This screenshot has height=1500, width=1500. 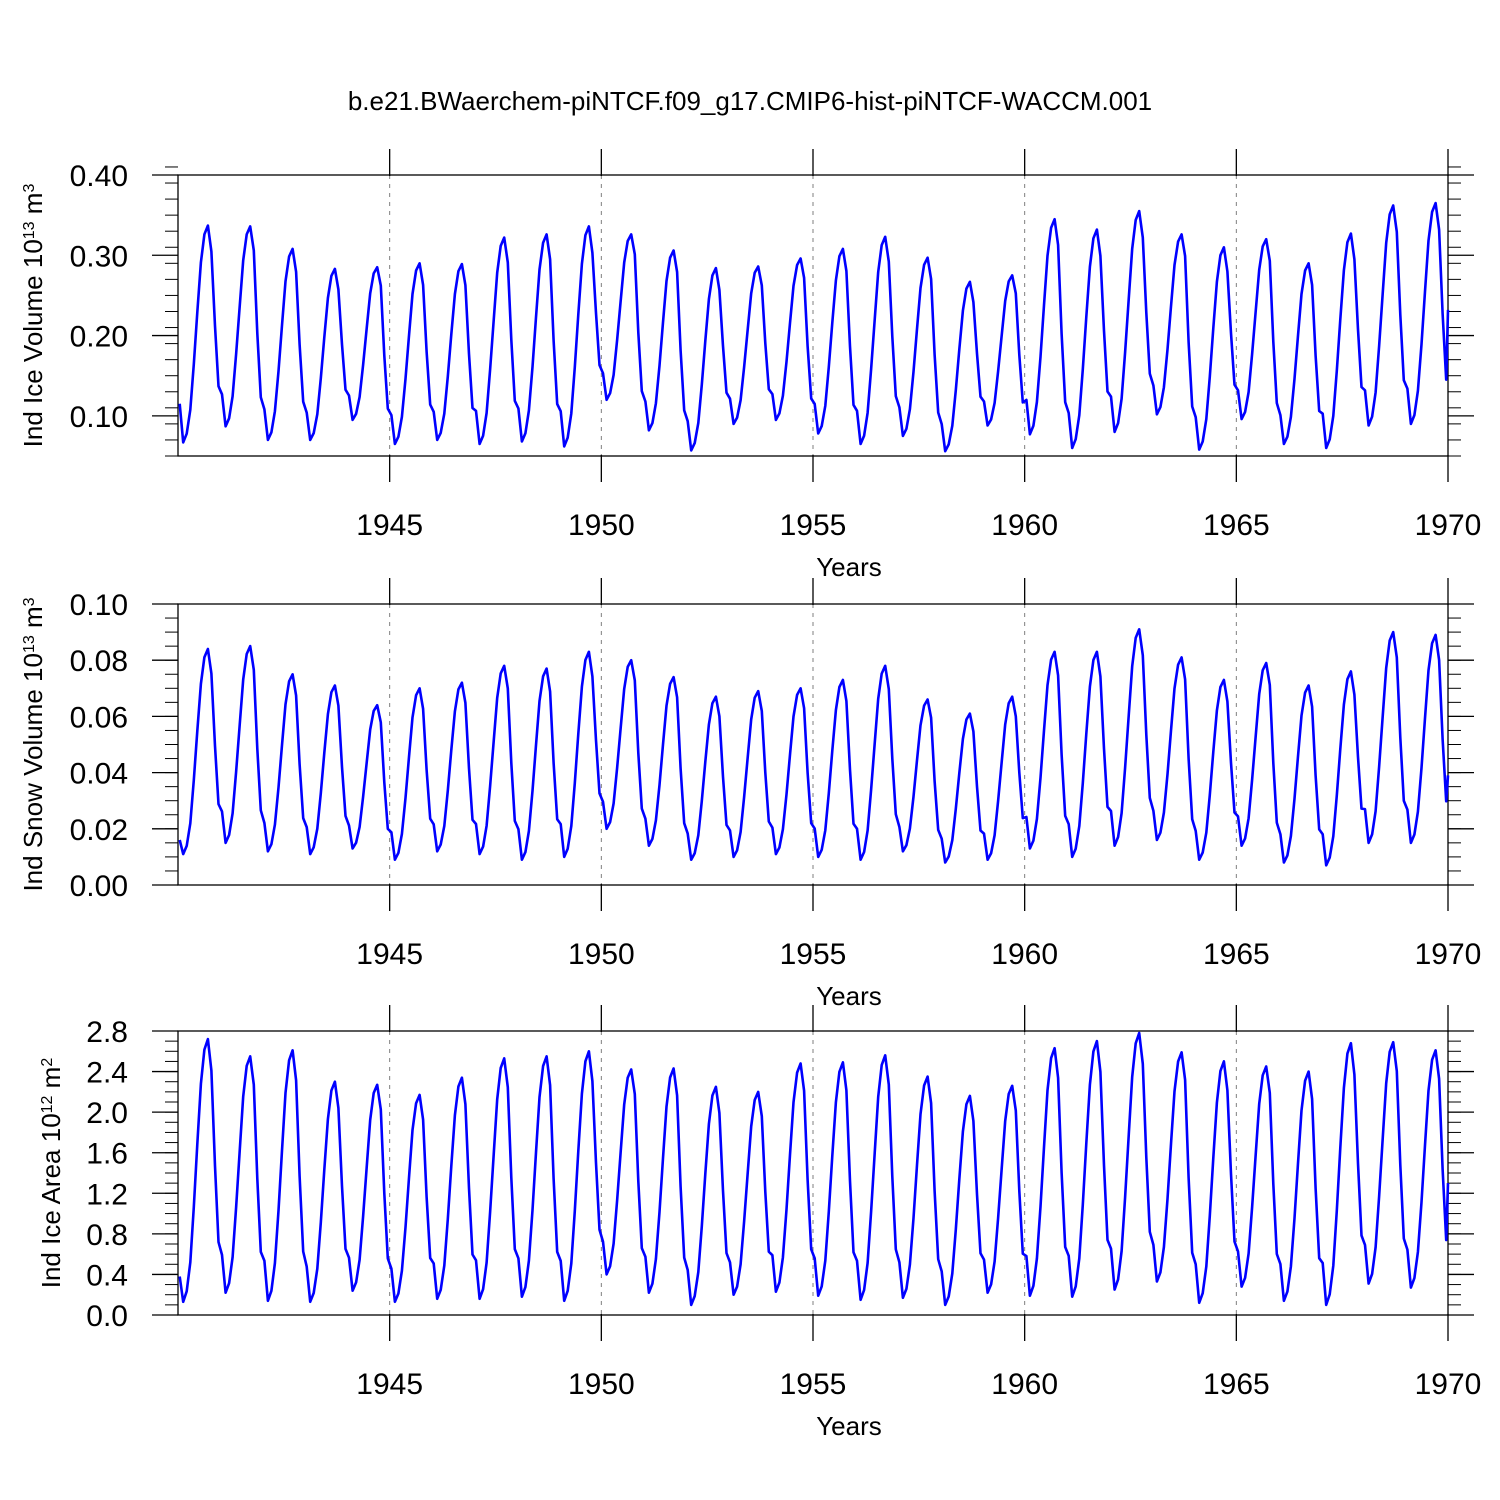 What do you see at coordinates (99, 886) in the screenshot?
I see `y-tick-label: 0.00` at bounding box center [99, 886].